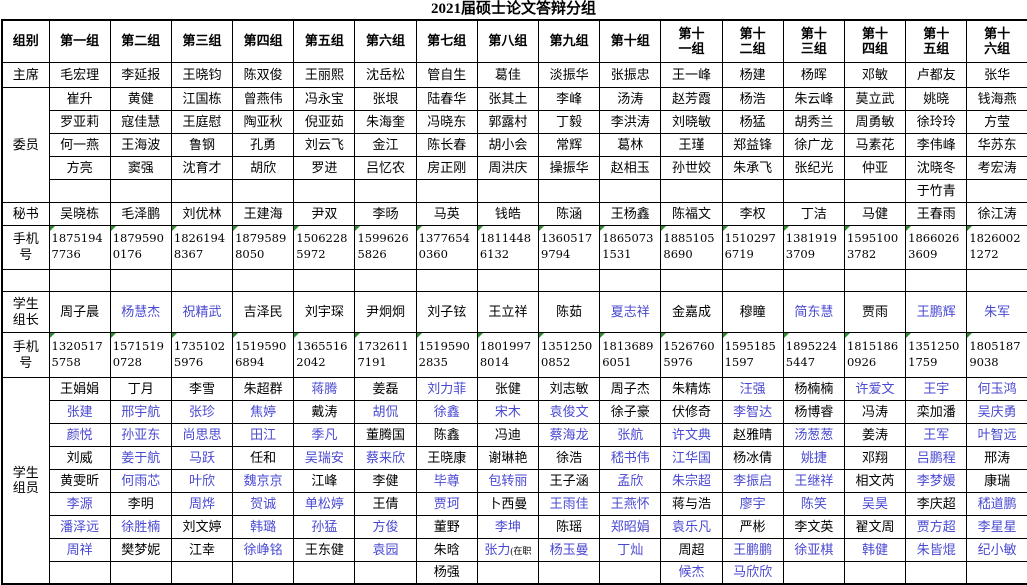 The height and width of the screenshot is (585, 1027). Describe the element at coordinates (569, 144) in the screenshot. I see `table-cell: 常辉` at that location.